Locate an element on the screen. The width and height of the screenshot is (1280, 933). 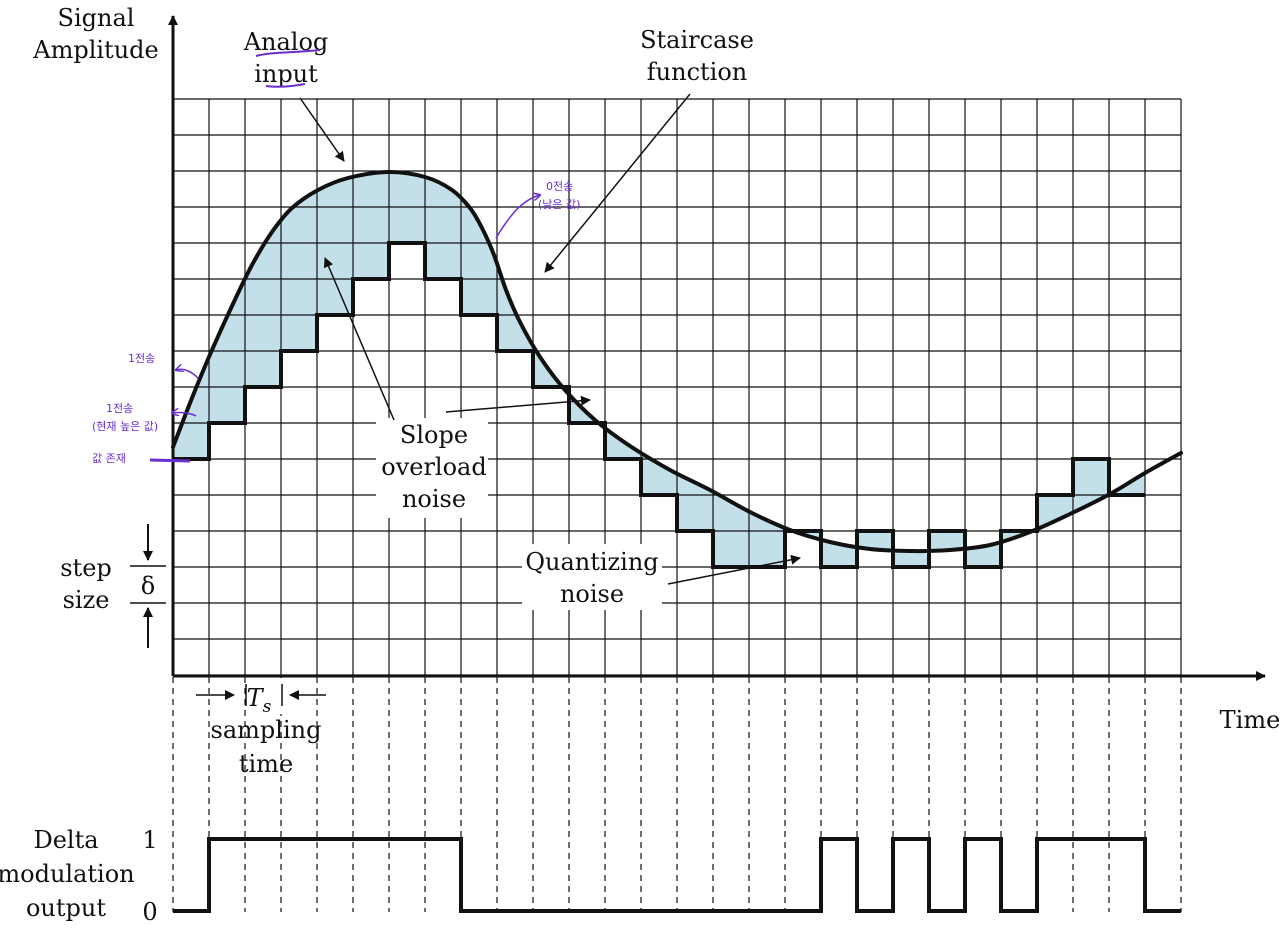
analog-label-bg is located at coordinates (287, 57).